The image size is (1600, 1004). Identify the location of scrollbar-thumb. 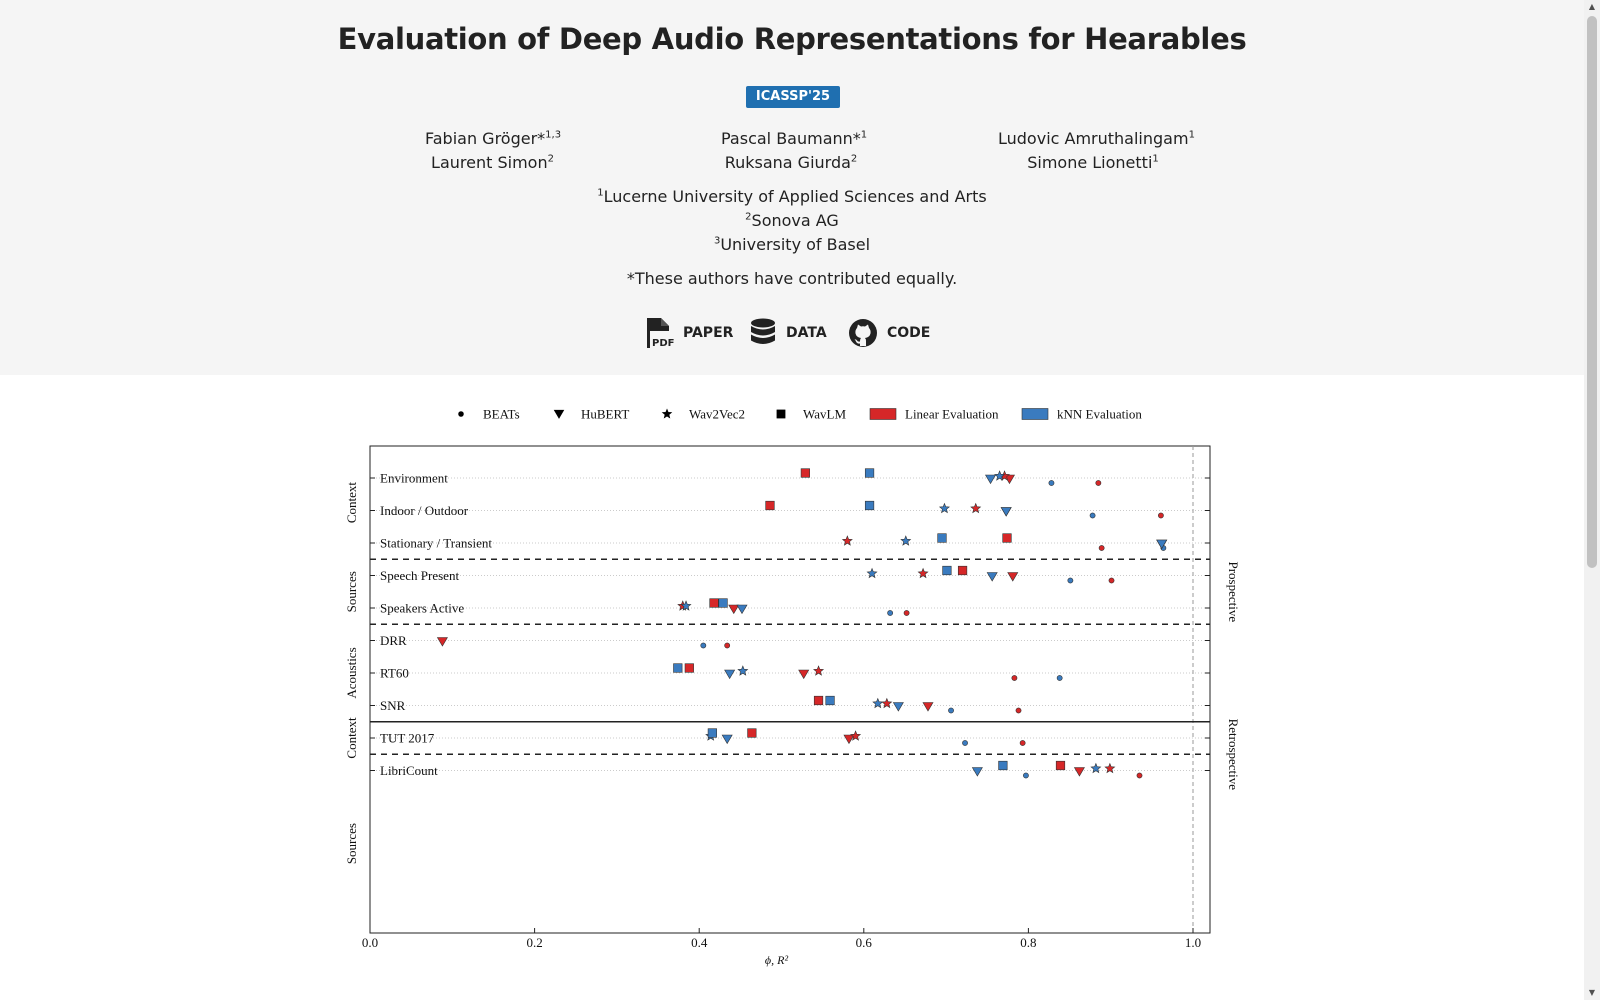
(1592, 292).